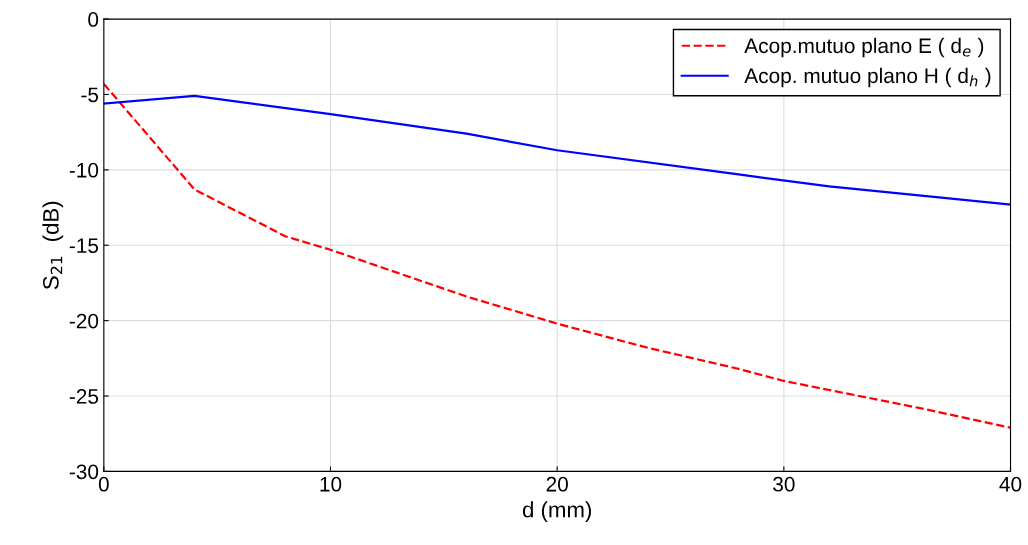 This screenshot has height=545, width=1028. What do you see at coordinates (557, 484) in the screenshot?
I see `x-tick-label: 20` at bounding box center [557, 484].